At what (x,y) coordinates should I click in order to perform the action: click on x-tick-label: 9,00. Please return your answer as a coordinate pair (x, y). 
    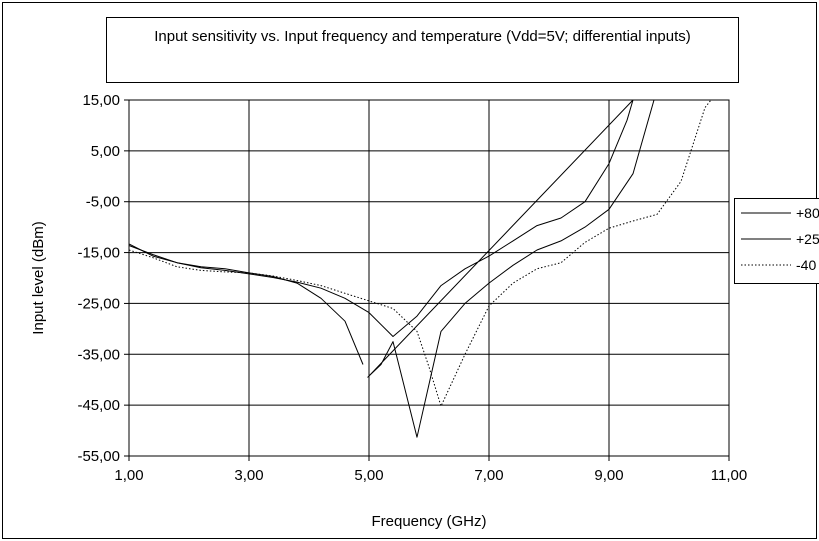
    Looking at the image, I should click on (608, 475).